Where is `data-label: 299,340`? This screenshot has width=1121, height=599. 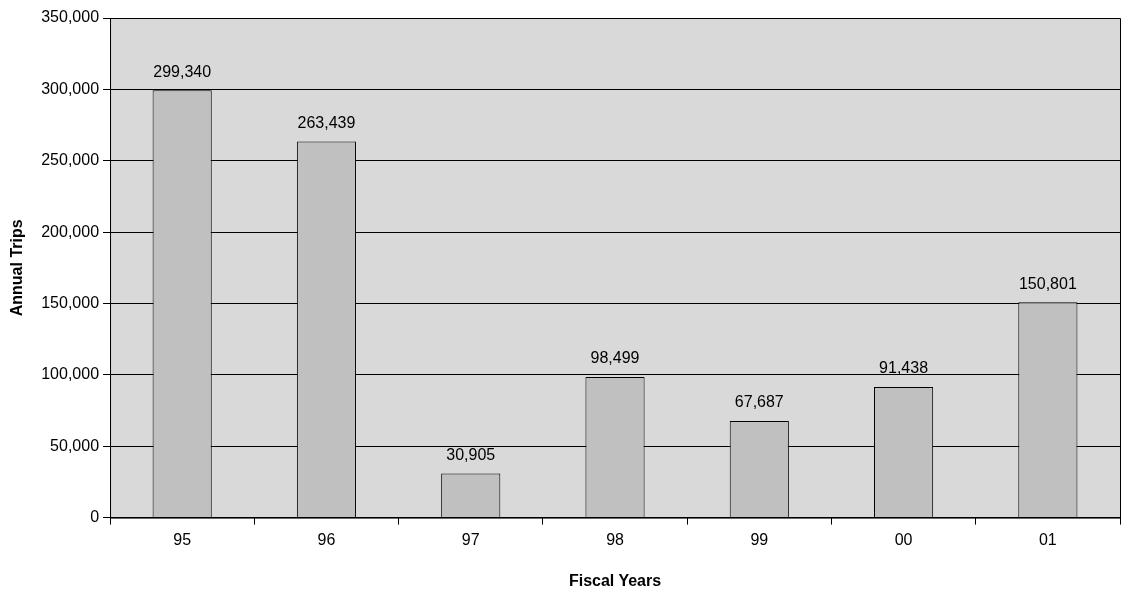 data-label: 299,340 is located at coordinates (182, 71).